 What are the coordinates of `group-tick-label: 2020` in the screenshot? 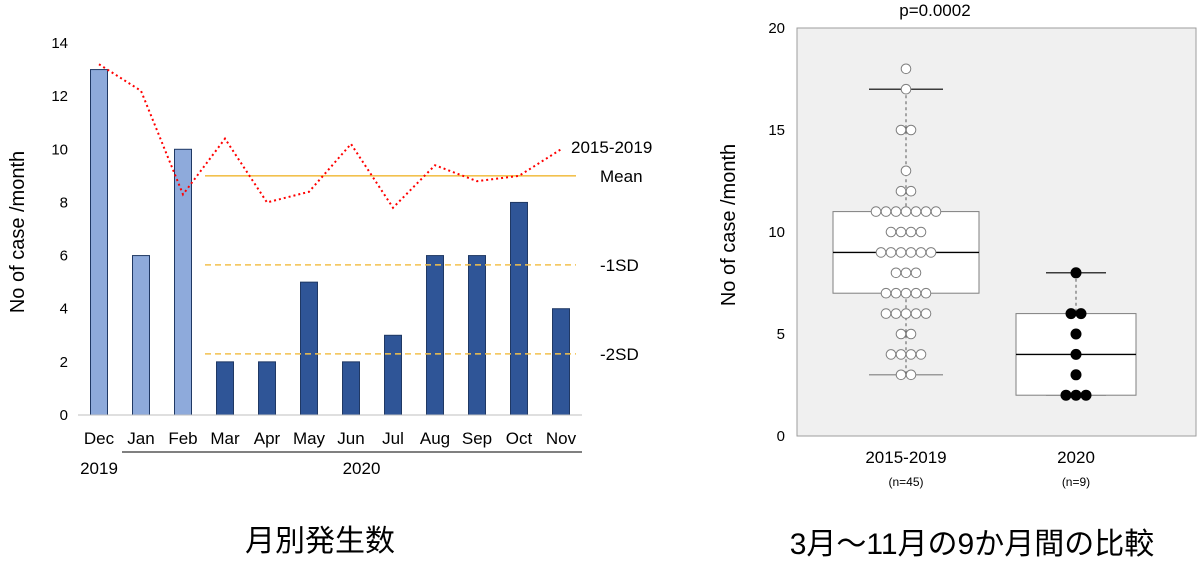 It's located at (1076, 457).